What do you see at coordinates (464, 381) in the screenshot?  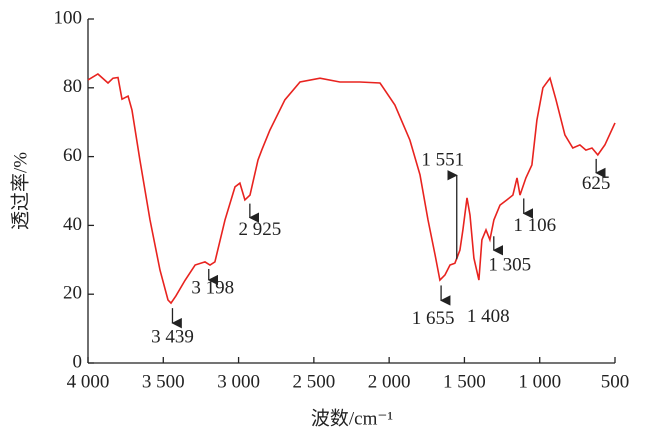 I see `x-tick-label: 1 500` at bounding box center [464, 381].